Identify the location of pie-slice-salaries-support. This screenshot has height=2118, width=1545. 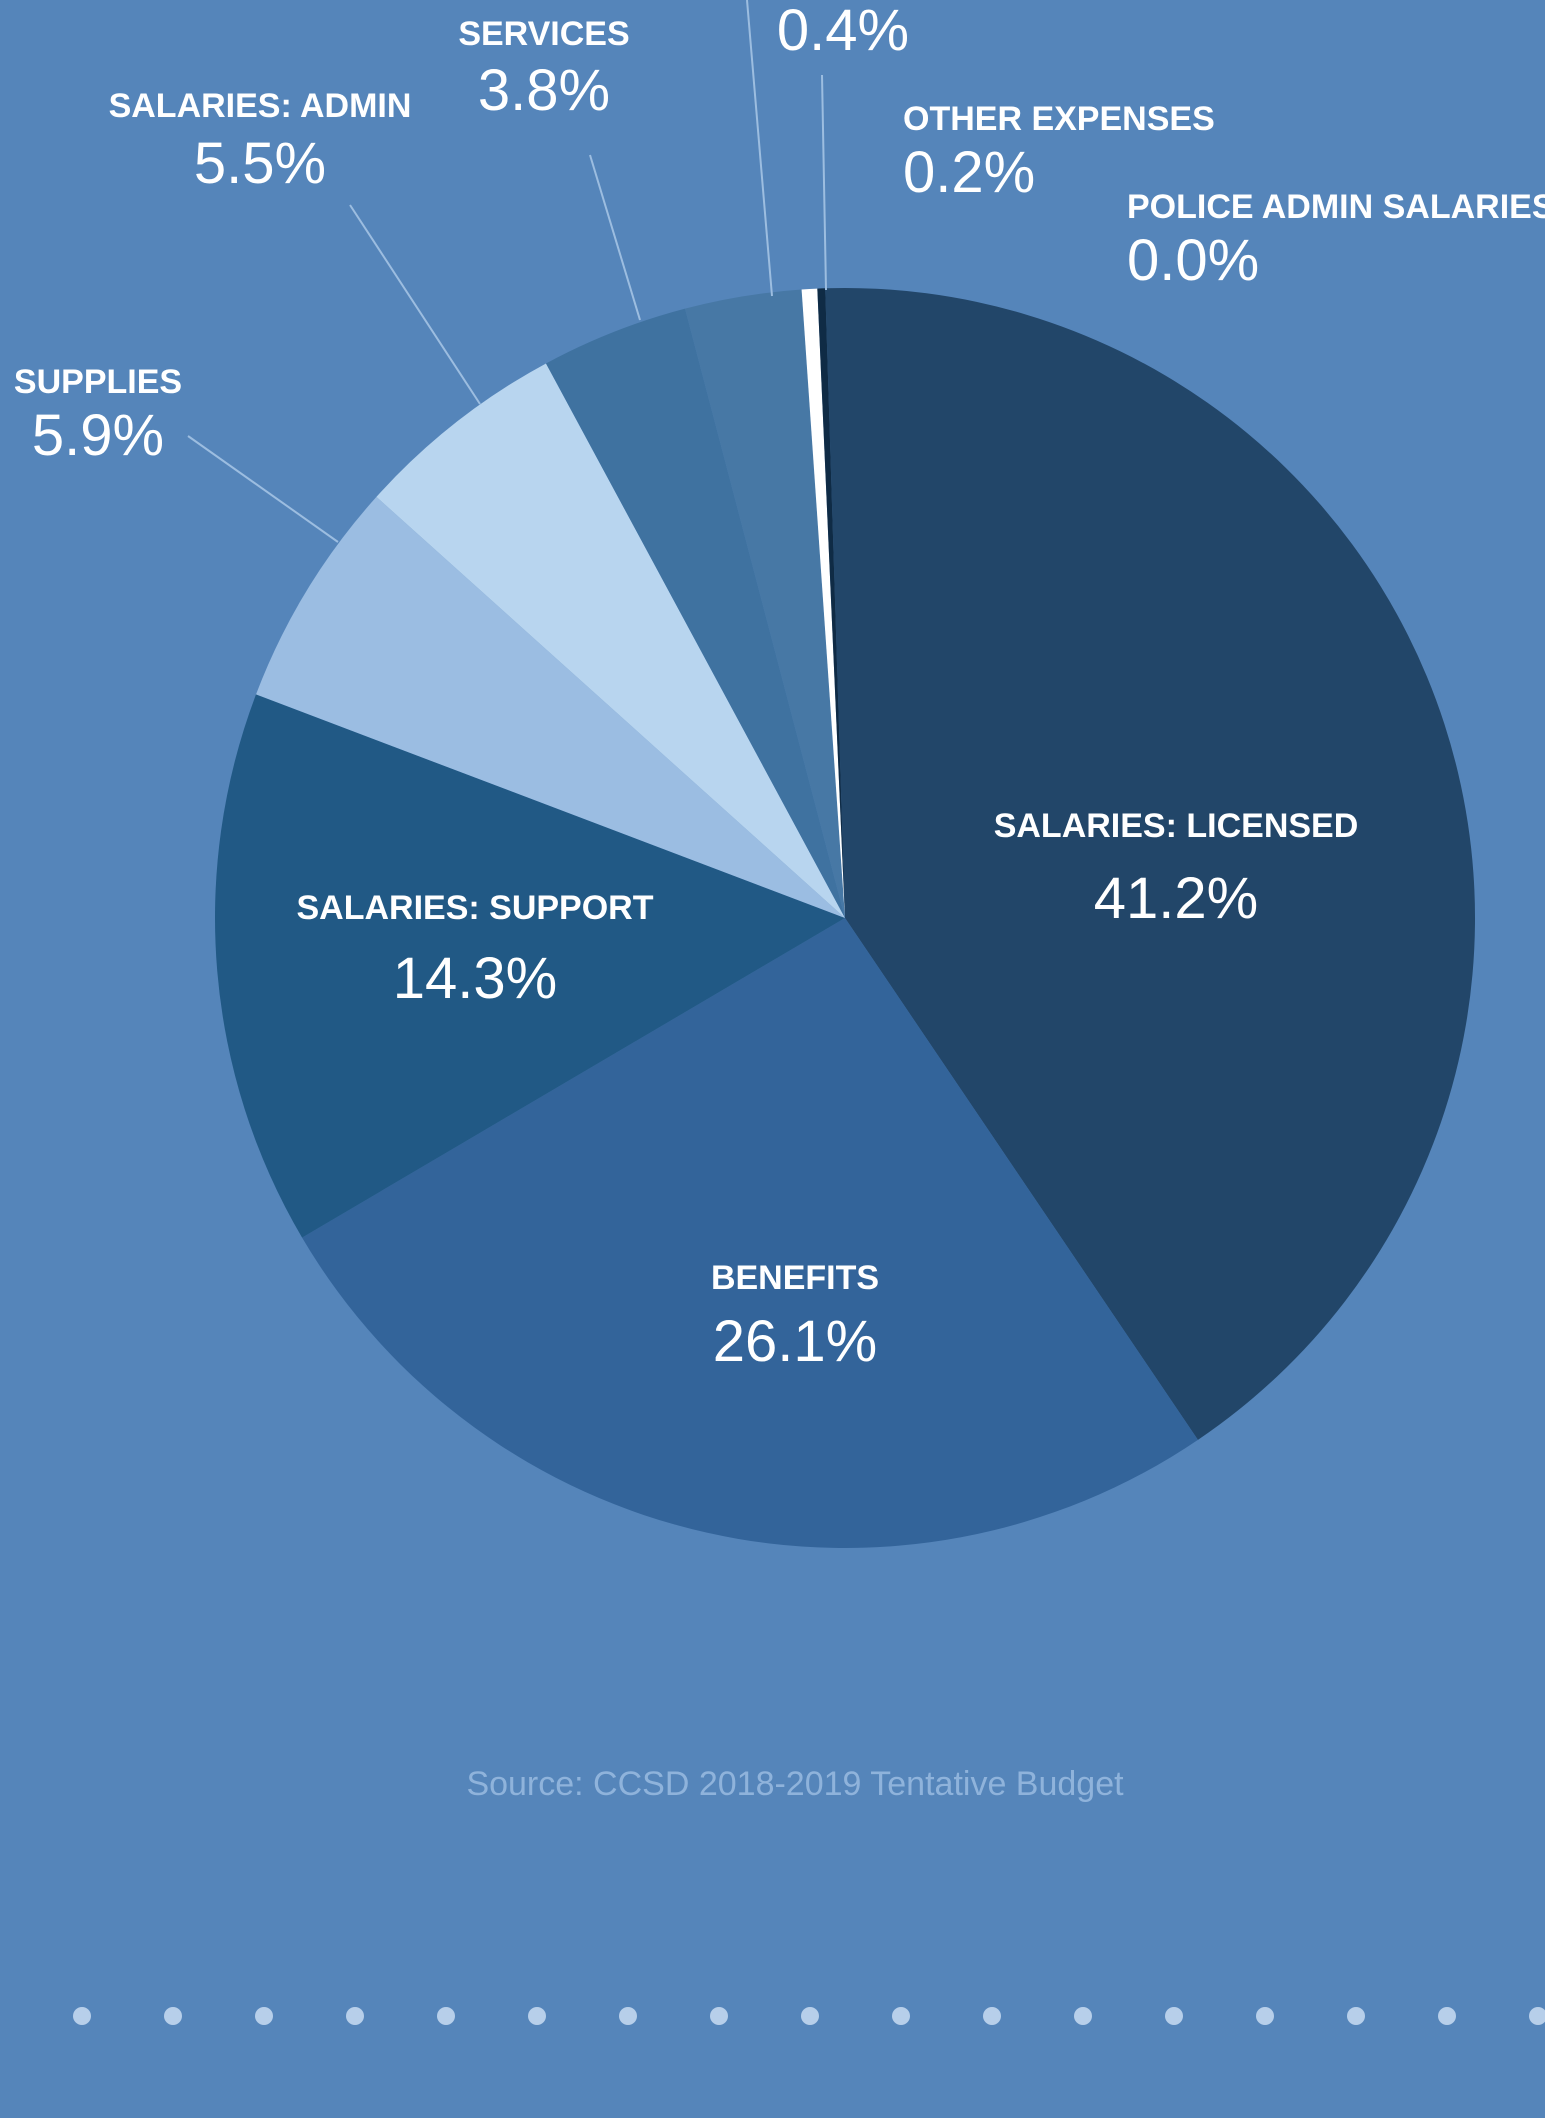
(529, 966).